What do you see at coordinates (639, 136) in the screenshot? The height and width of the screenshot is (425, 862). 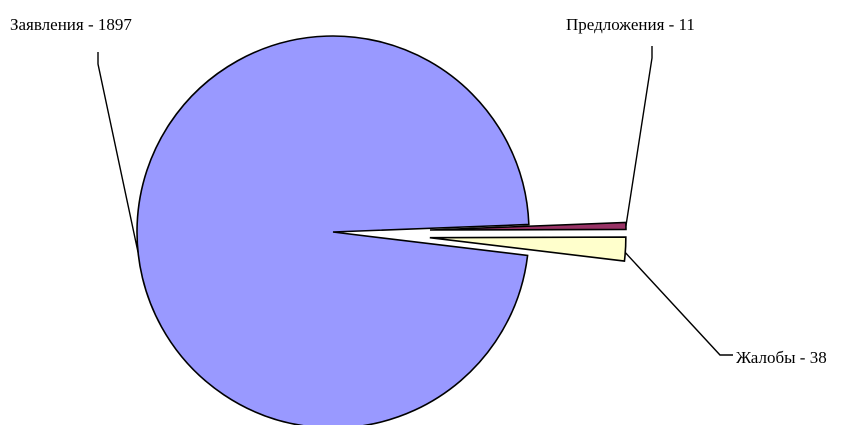 I see `leader-line-predlozheniya` at bounding box center [639, 136].